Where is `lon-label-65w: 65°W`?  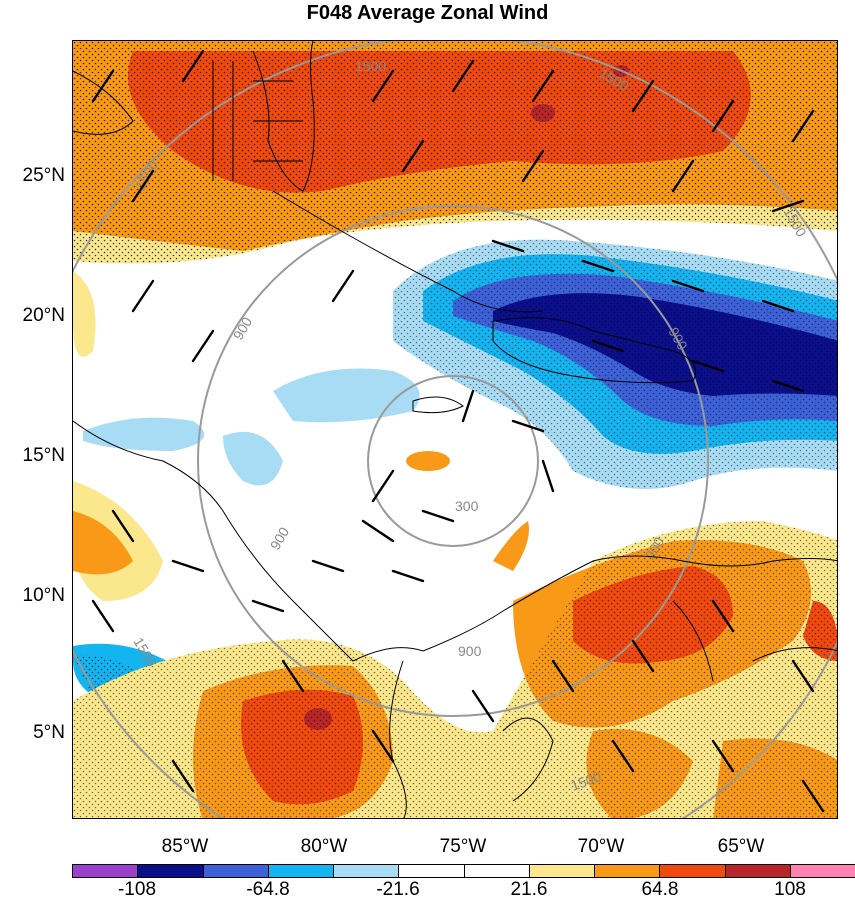
lon-label-65w: 65°W is located at coordinates (741, 846).